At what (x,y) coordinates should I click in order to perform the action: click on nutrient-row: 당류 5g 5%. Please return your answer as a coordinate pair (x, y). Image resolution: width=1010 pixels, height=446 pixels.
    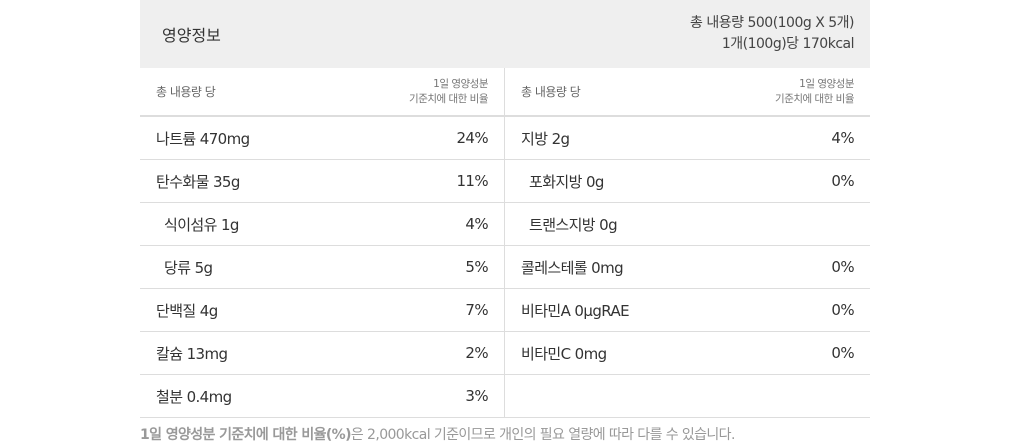
    Looking at the image, I should click on (322, 267).